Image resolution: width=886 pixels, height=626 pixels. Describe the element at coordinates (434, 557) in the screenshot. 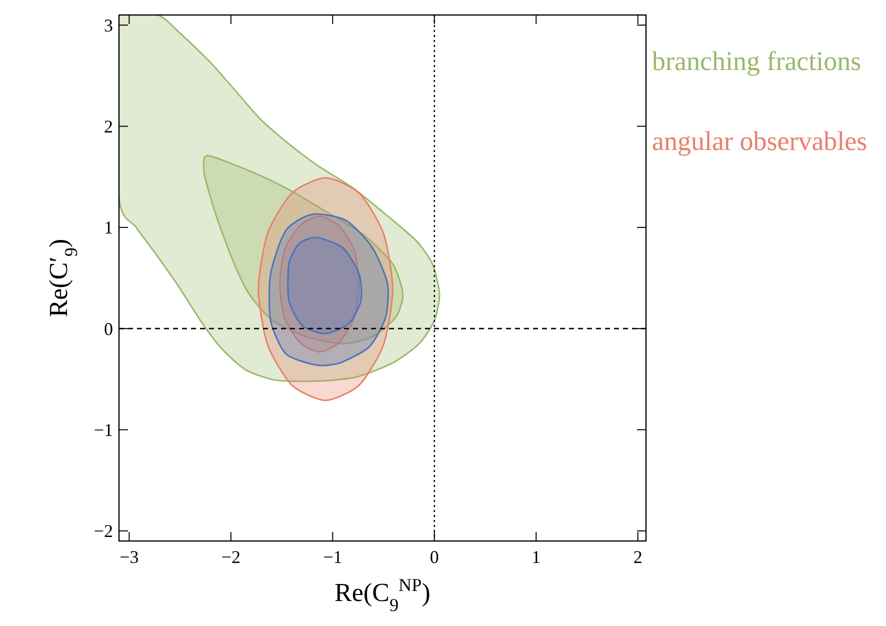

I see `x-tick-label: 0` at that location.